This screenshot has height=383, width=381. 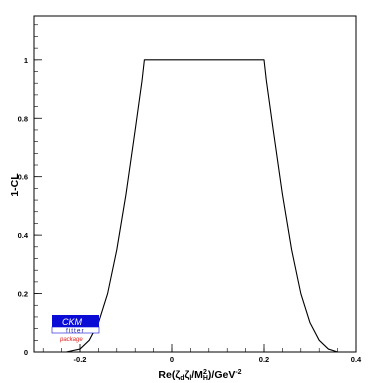 I want to click on y-axis-label: 1-CL, so click(x=15, y=185).